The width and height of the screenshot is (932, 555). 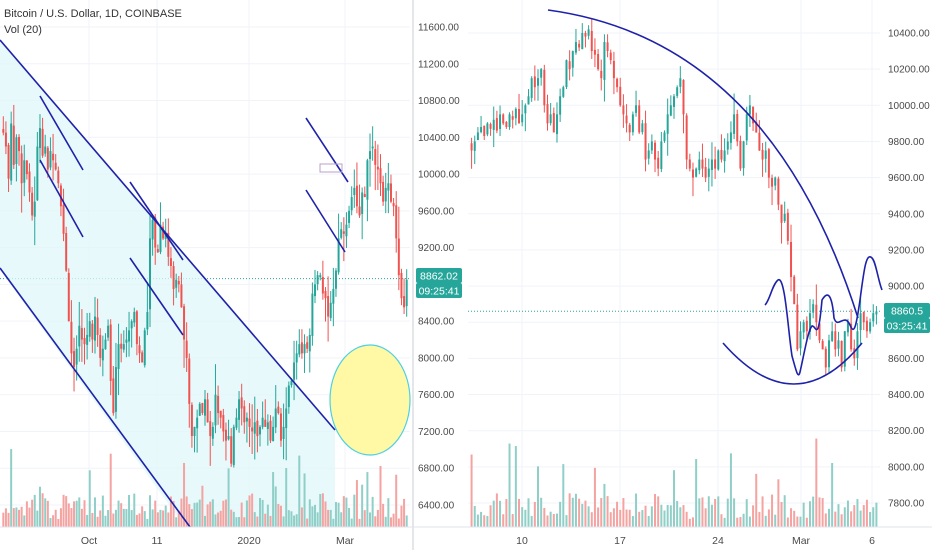 What do you see at coordinates (23, 30) in the screenshot?
I see `volume-indicator-label: Vol (20)` at bounding box center [23, 30].